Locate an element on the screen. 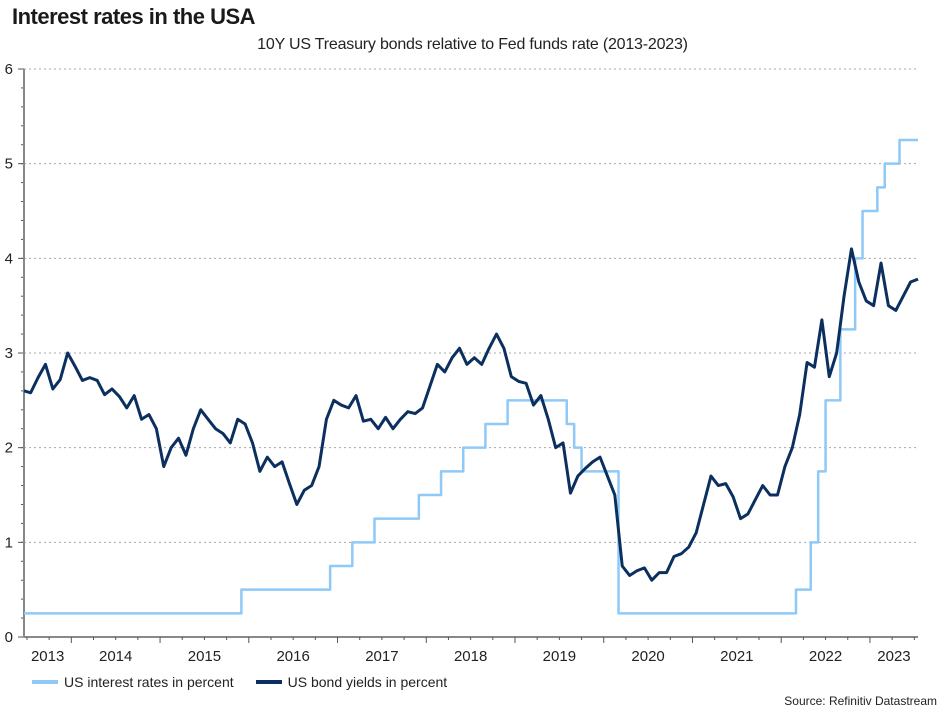 This screenshot has width=945, height=714. legend-label-bond: US bond yields in percent is located at coordinates (367, 682).